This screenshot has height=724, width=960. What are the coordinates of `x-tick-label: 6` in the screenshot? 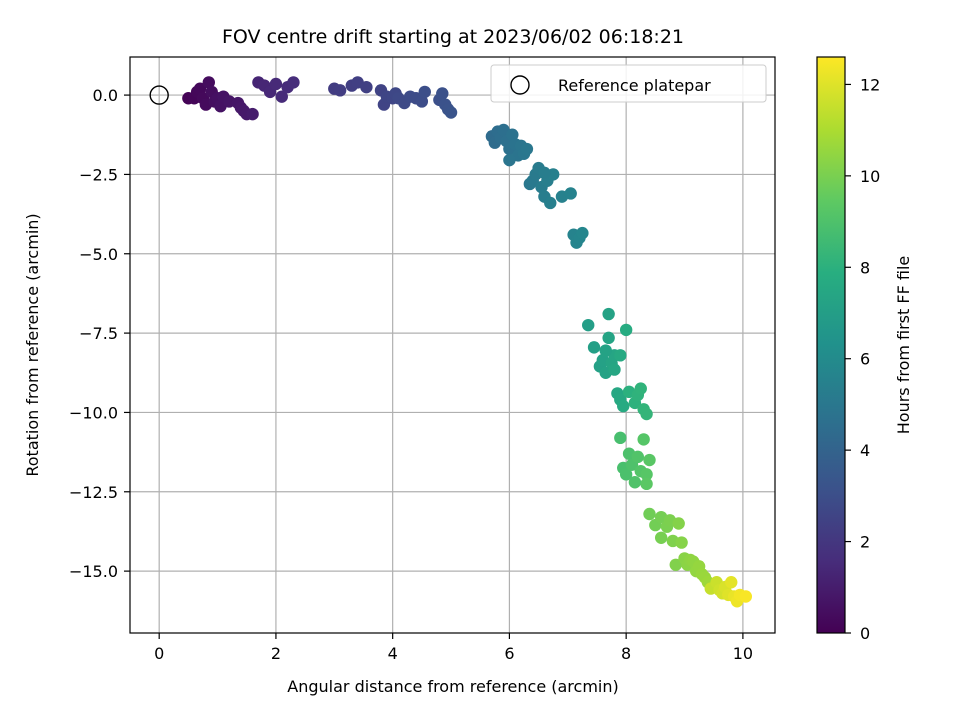 It's located at (509, 653).